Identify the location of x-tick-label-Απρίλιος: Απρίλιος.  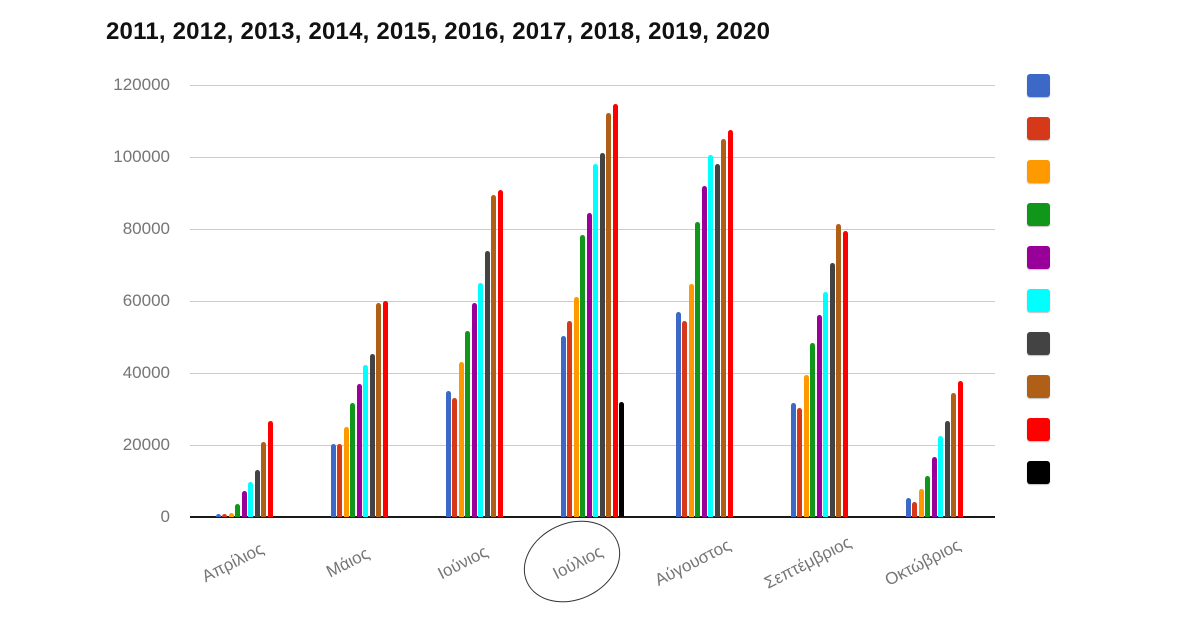
(232, 563).